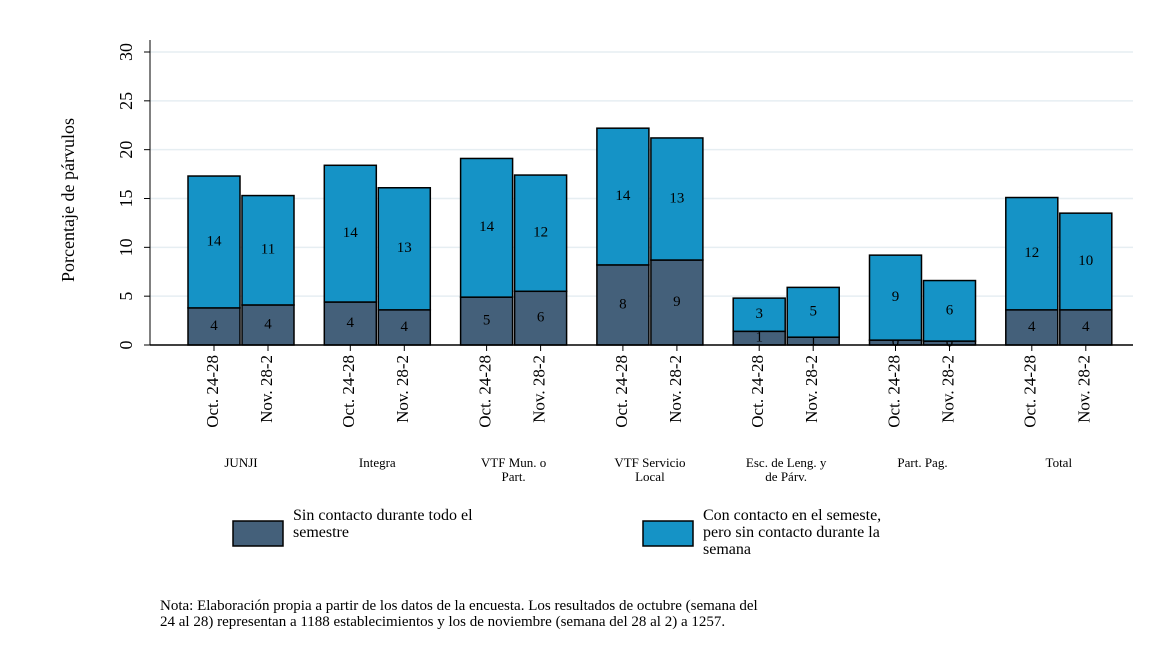  I want to click on group-label: VTF Mun. o Part., so click(513, 469).